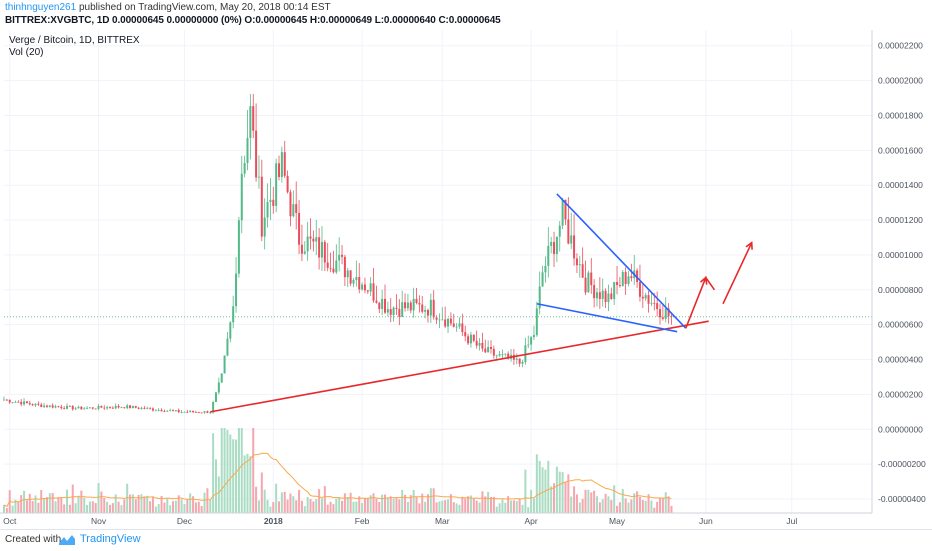 This screenshot has width=932, height=551. Describe the element at coordinates (436, 519) in the screenshot. I see `x-axis: Oct Nov Dec 2018 Feb Mar Apr May Jun Jul` at that location.